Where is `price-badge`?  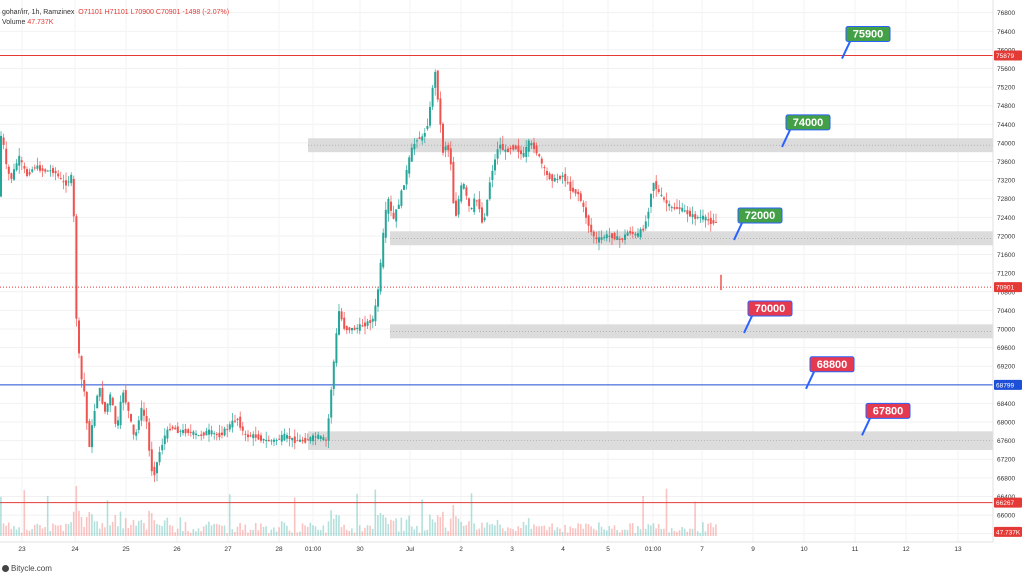 price-badge is located at coordinates (1008, 287).